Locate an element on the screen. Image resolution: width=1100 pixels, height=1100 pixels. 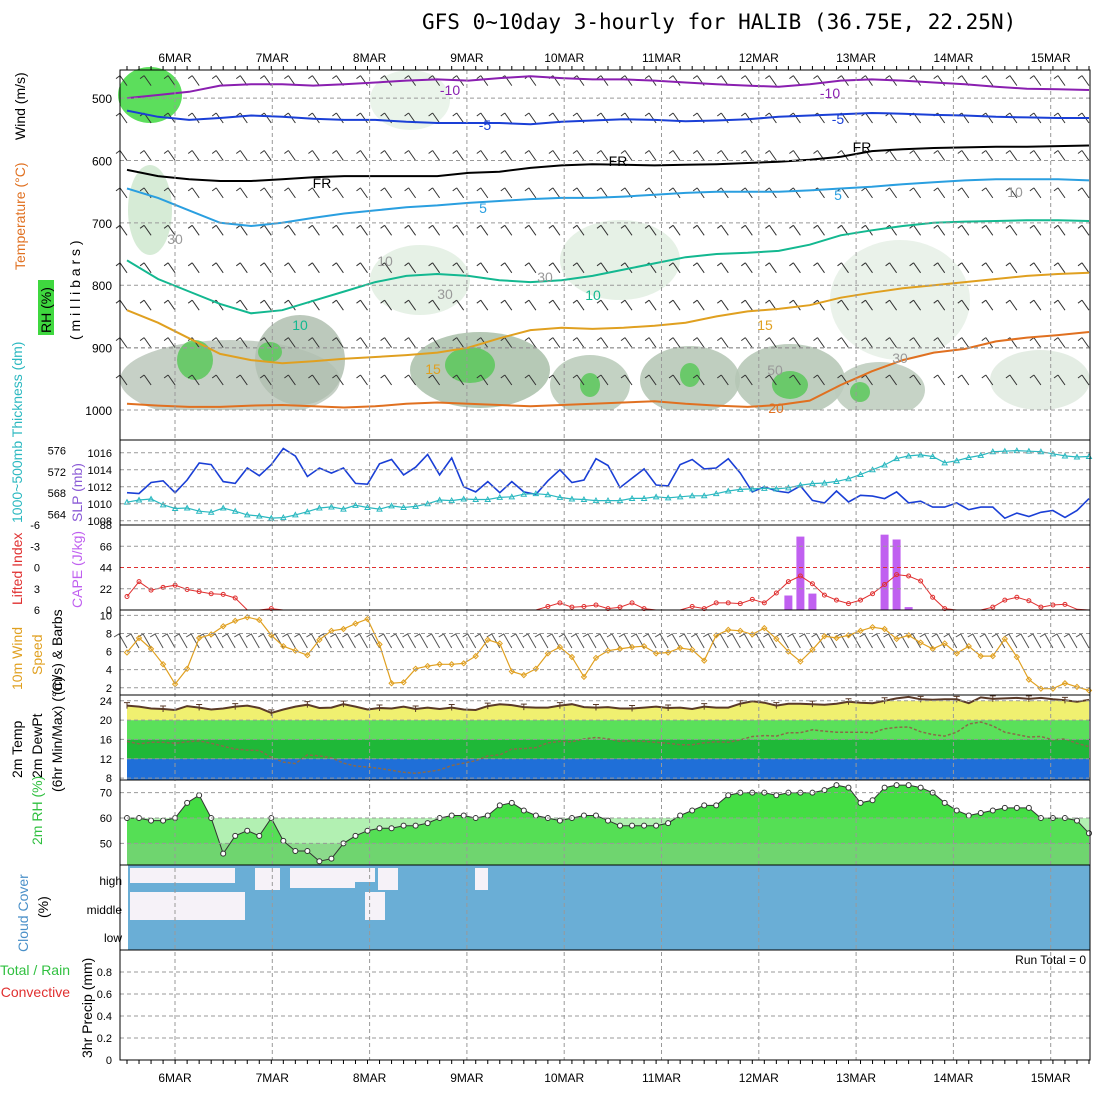
rh-shade is located at coordinates (860, 392).